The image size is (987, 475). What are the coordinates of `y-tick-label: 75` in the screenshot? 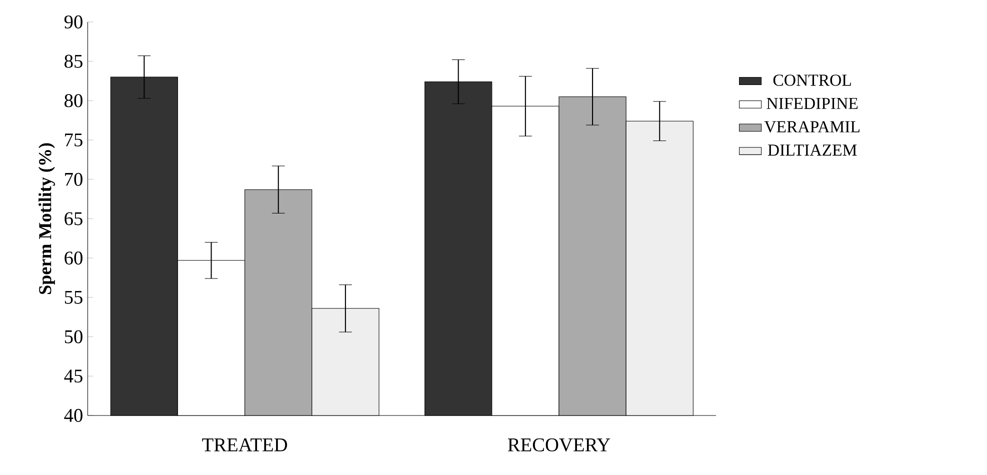 It's located at (73, 140).